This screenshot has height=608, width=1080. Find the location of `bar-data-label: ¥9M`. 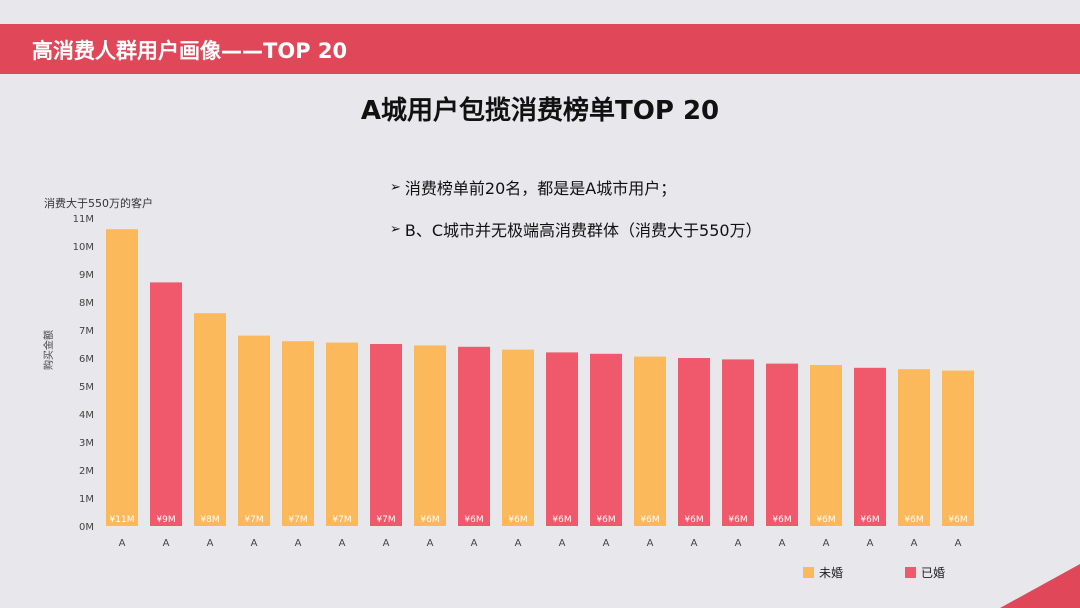

bar-data-label: ¥9M is located at coordinates (165, 520).